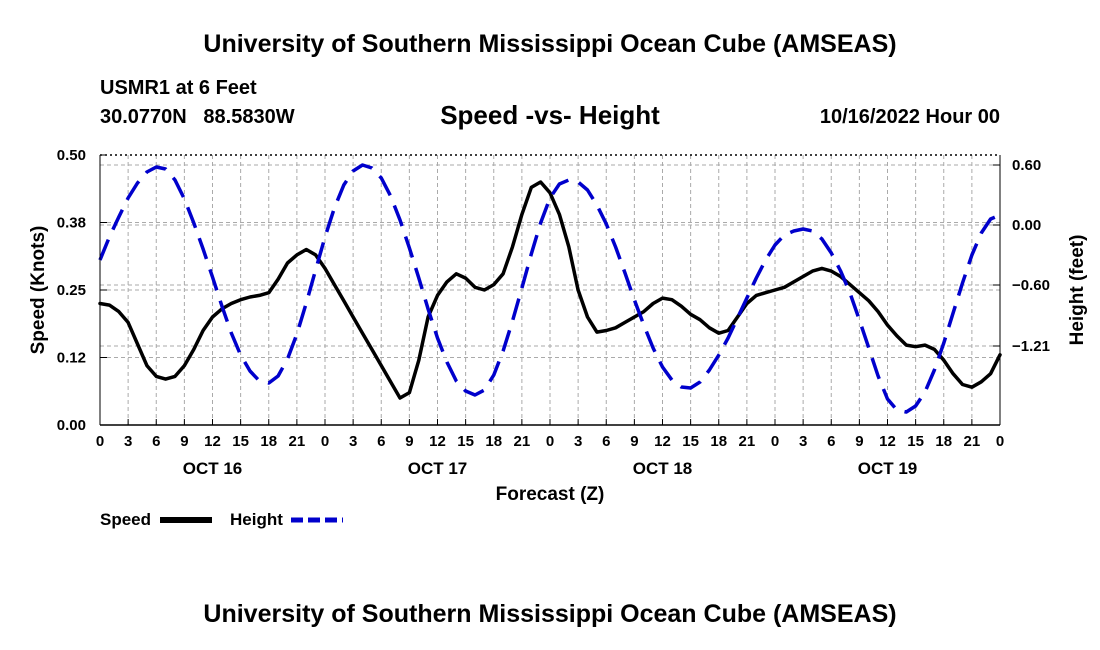 The height and width of the screenshot is (650, 1100). Describe the element at coordinates (38, 290) in the screenshot. I see `y-axis-label: Speed (Knots)` at that location.